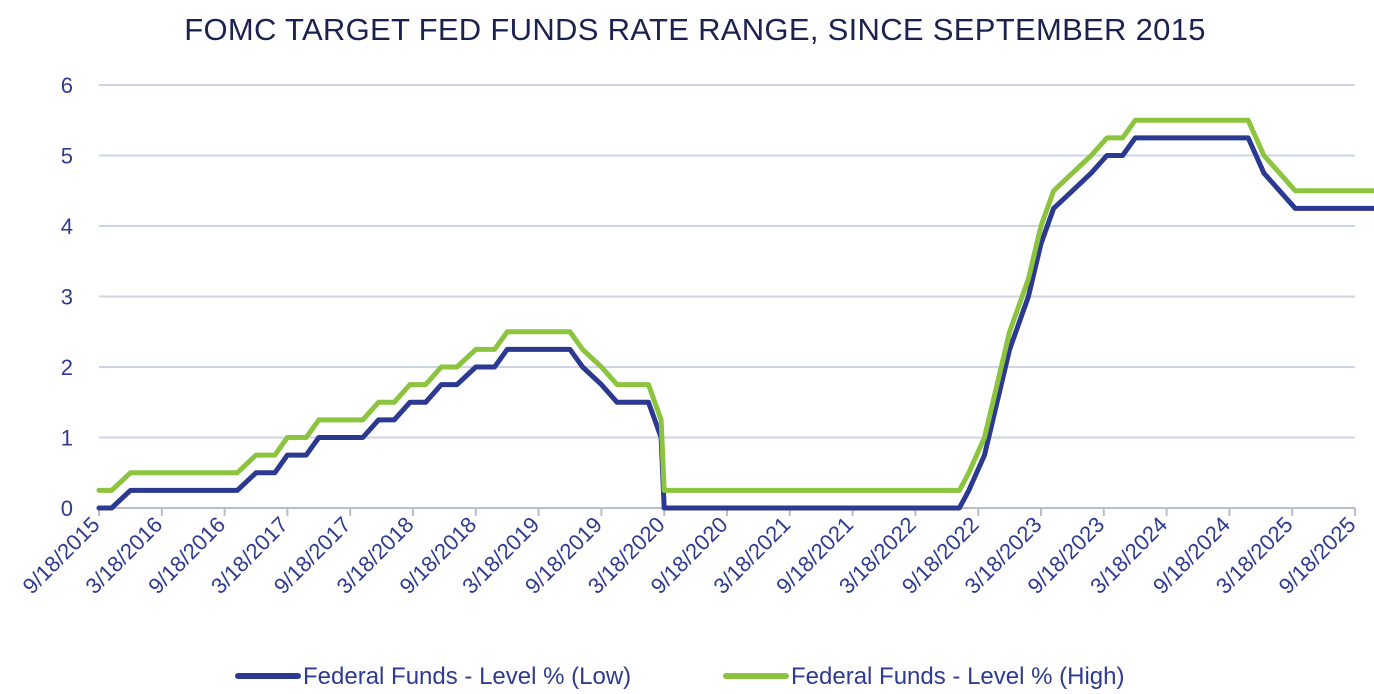 Image resolution: width=1374 pixels, height=694 pixels. I want to click on y-tick-label: 2, so click(67, 367).